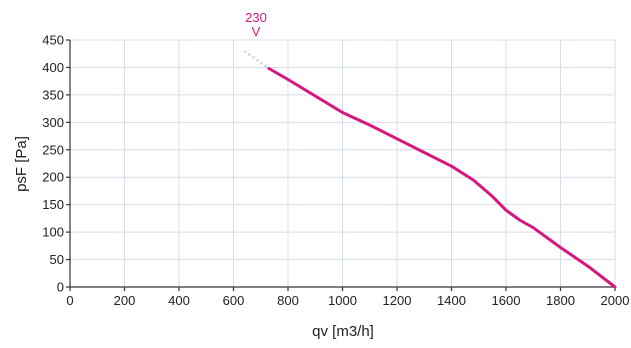 This screenshot has height=348, width=631. I want to click on x-tick-label: 800, so click(288, 300).